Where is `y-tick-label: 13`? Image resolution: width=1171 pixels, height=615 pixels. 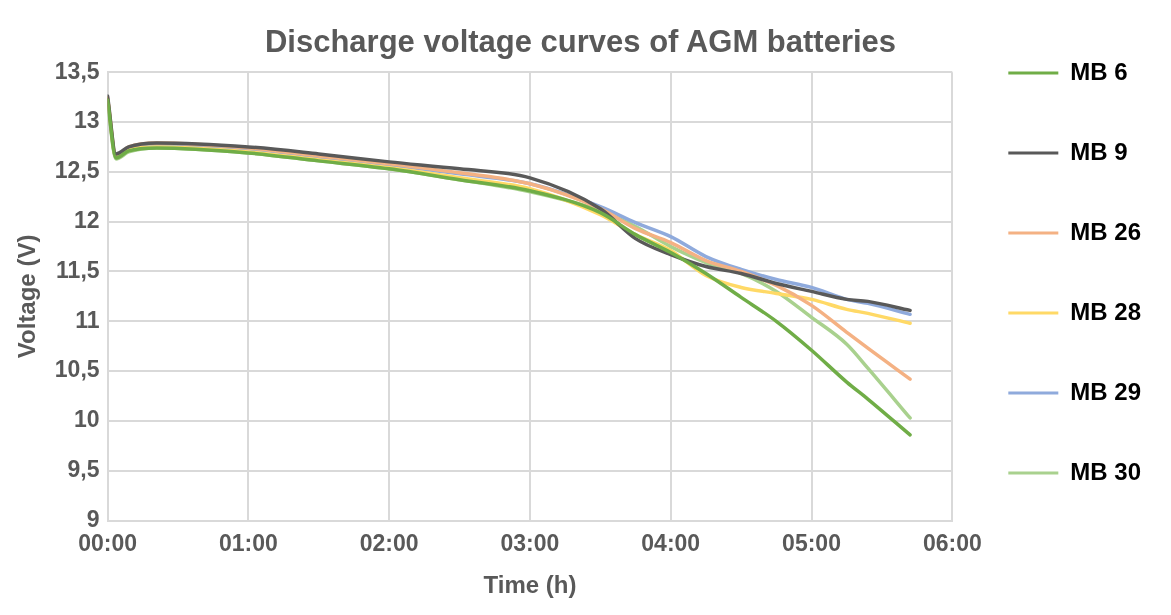
y-tick-label: 13 is located at coordinates (86, 120).